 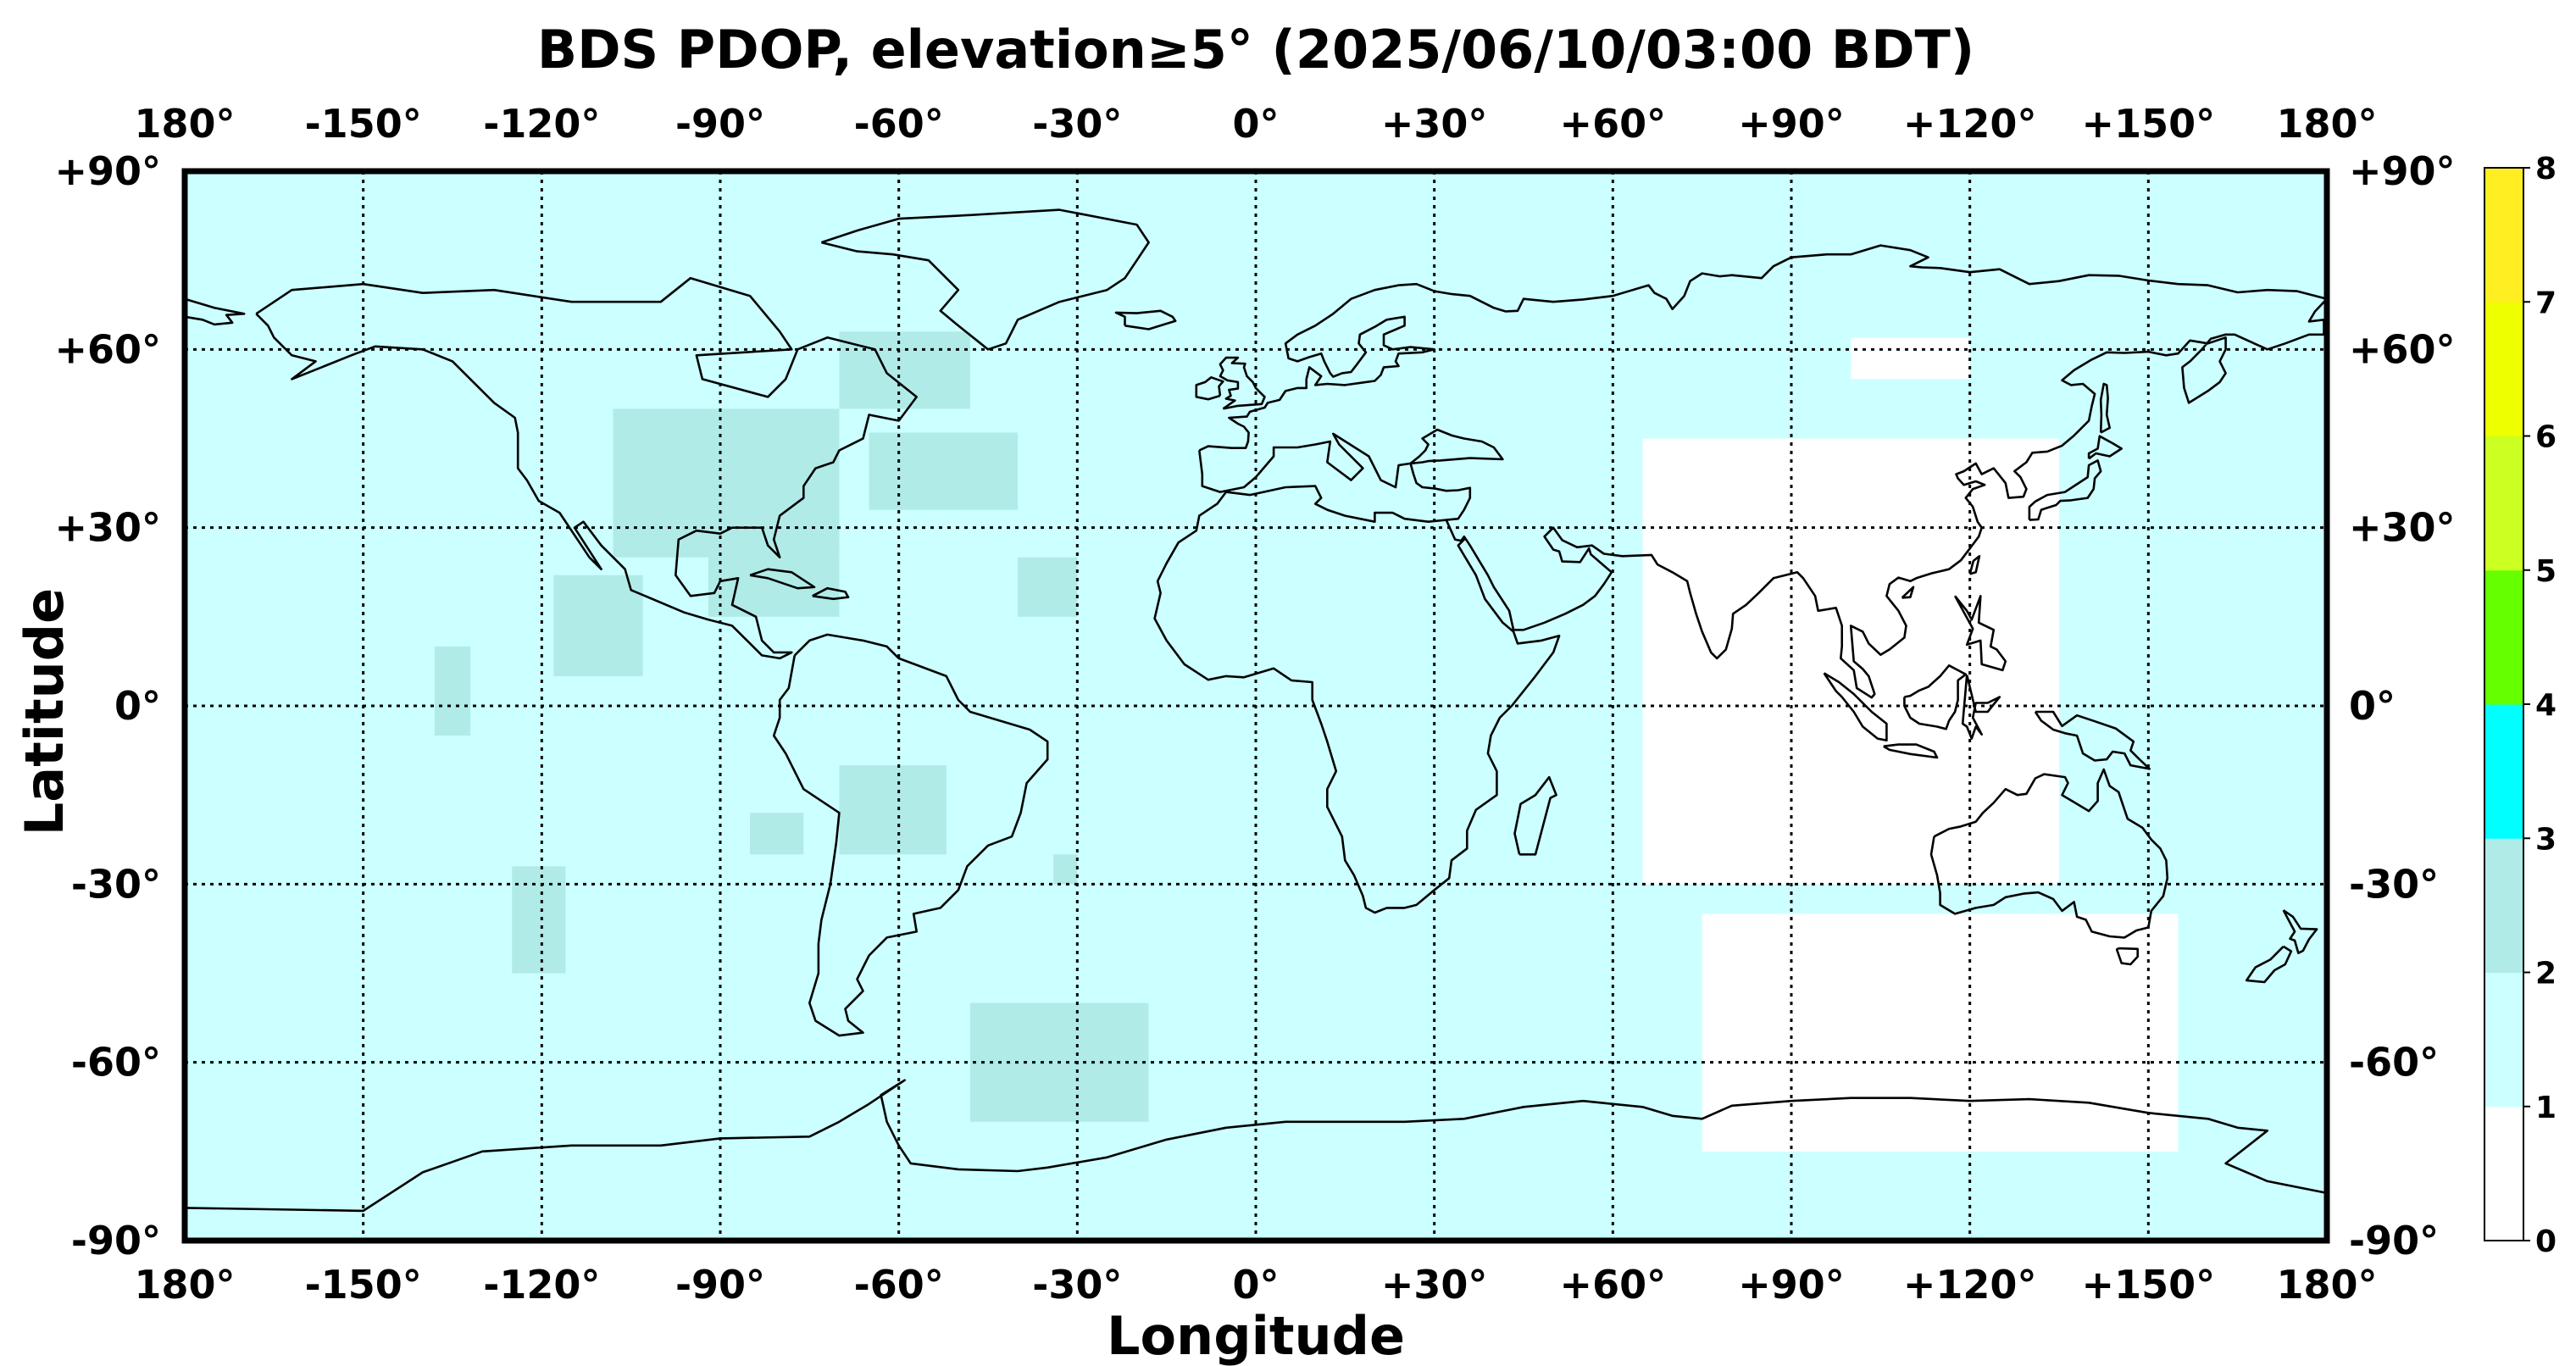 What do you see at coordinates (137, 706) in the screenshot?
I see `latitude-tick-label: 0°` at bounding box center [137, 706].